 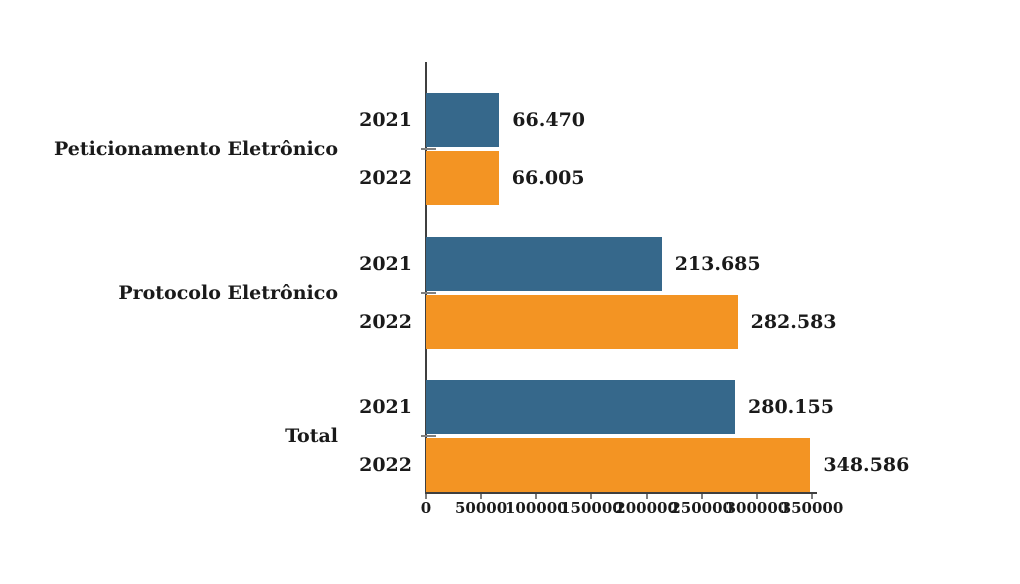 What do you see at coordinates (717, 263) in the screenshot?
I see `value-label: 213.685` at bounding box center [717, 263].